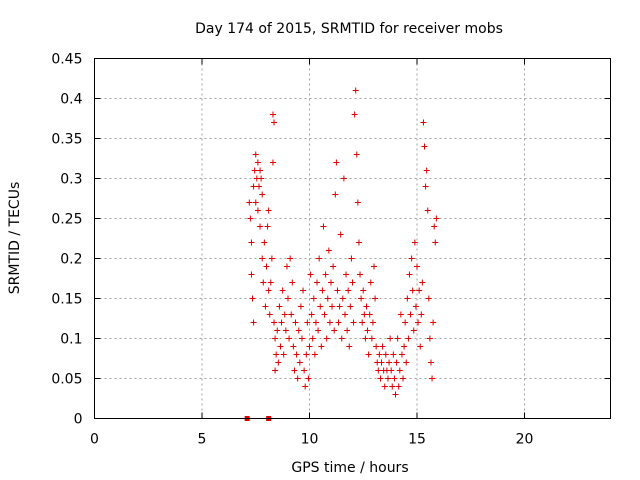 This screenshot has width=640, height=480. Describe the element at coordinates (94, 440) in the screenshot. I see `x-tick-label: 0` at that location.